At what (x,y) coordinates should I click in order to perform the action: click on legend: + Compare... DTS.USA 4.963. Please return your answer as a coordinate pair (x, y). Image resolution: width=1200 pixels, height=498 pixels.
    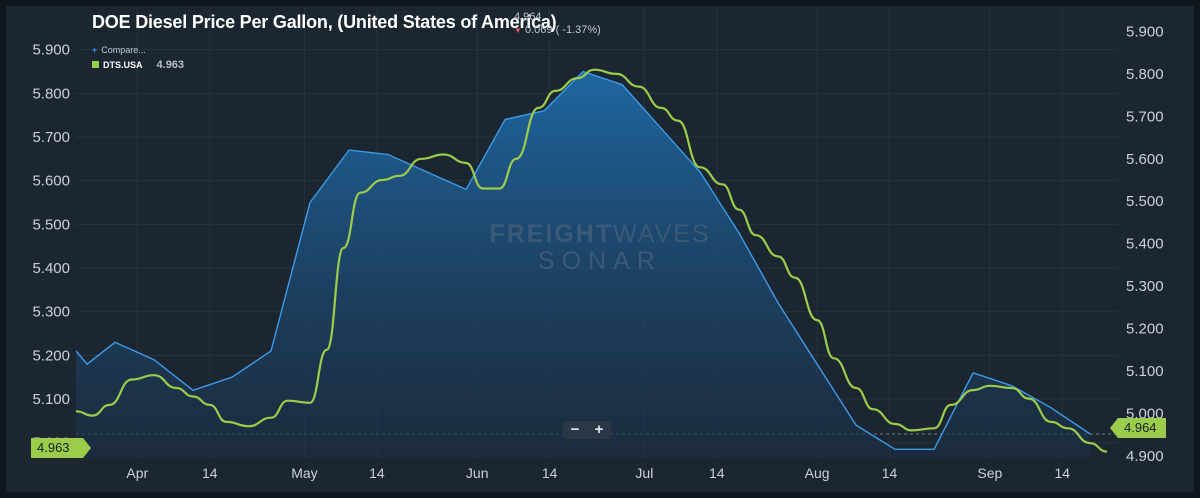
    Looking at the image, I should click on (138, 57).